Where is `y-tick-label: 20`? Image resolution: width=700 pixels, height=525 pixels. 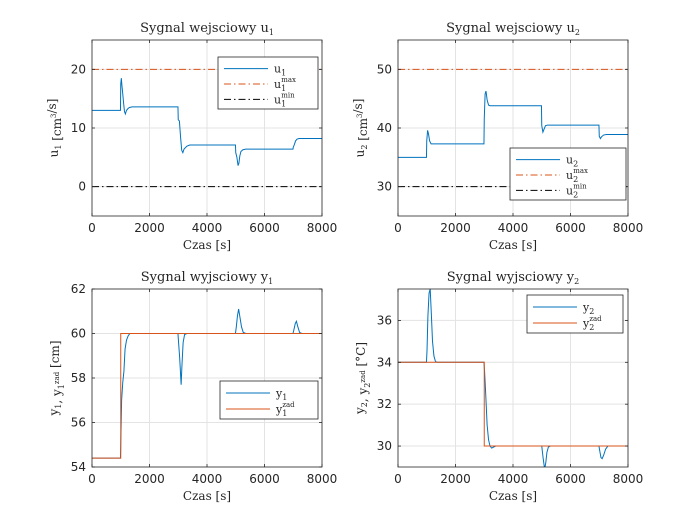 y-tick-label: 20 is located at coordinates (78, 69).